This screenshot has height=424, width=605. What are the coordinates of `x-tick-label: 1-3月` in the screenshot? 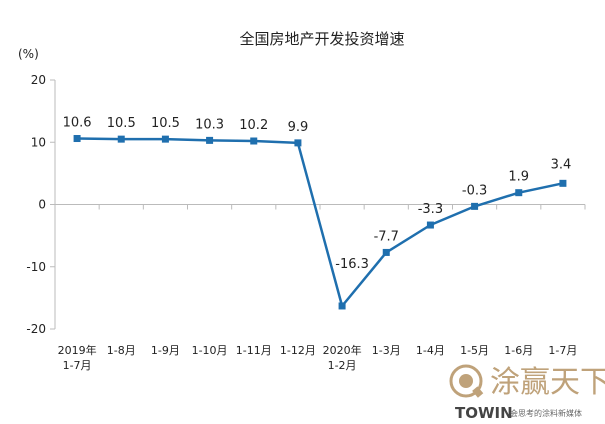 It's located at (386, 350).